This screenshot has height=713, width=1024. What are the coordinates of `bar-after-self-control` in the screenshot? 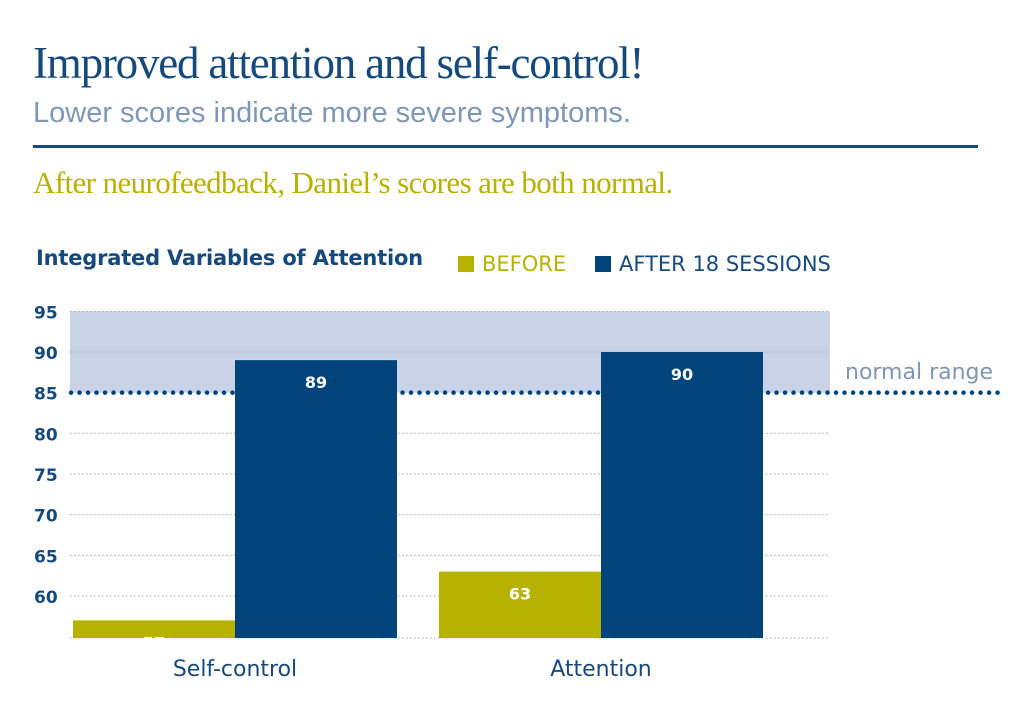 It's located at (316, 499).